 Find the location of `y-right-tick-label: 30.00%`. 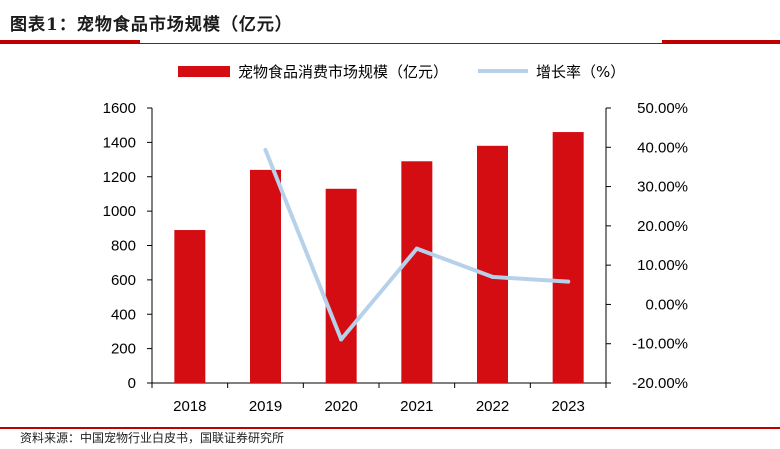

y-right-tick-label: 30.00% is located at coordinates (662, 187).